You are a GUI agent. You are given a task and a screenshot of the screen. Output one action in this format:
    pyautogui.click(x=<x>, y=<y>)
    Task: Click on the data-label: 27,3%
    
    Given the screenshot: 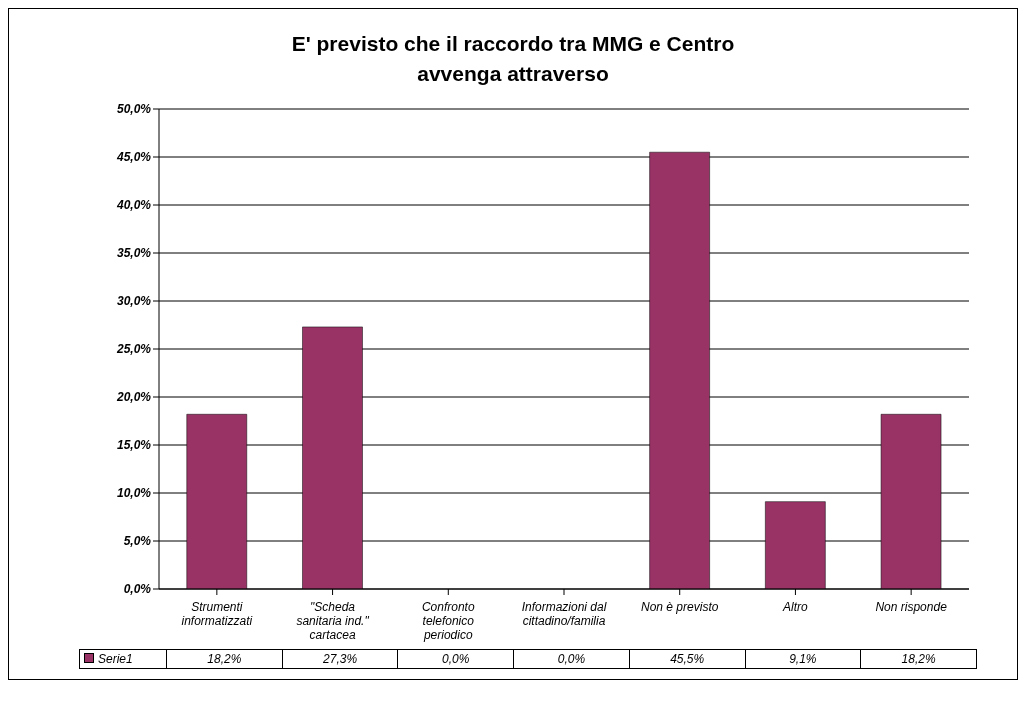 What is the action you would take?
    pyautogui.click(x=340, y=659)
    